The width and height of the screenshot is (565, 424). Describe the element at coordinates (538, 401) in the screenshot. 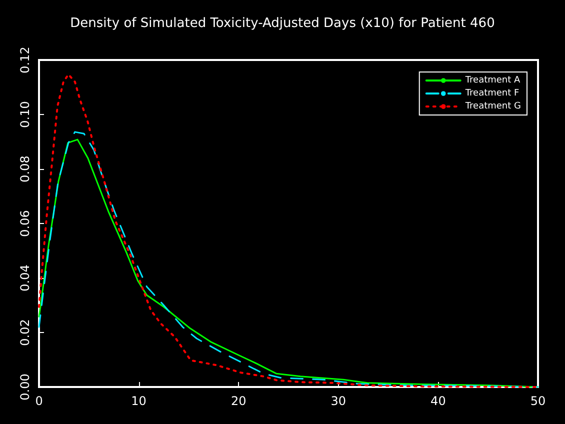

I see `x-tick-label: 50` at that location.